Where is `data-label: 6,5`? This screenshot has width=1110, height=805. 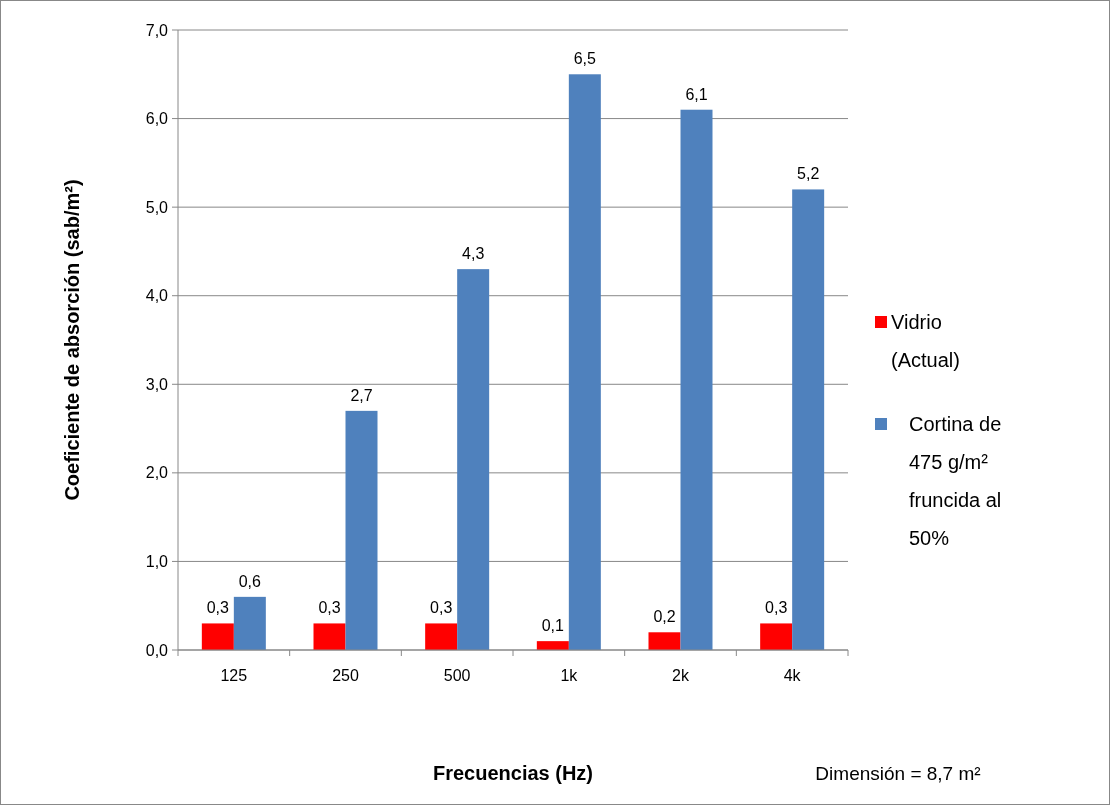
data-label: 6,5 is located at coordinates (585, 59).